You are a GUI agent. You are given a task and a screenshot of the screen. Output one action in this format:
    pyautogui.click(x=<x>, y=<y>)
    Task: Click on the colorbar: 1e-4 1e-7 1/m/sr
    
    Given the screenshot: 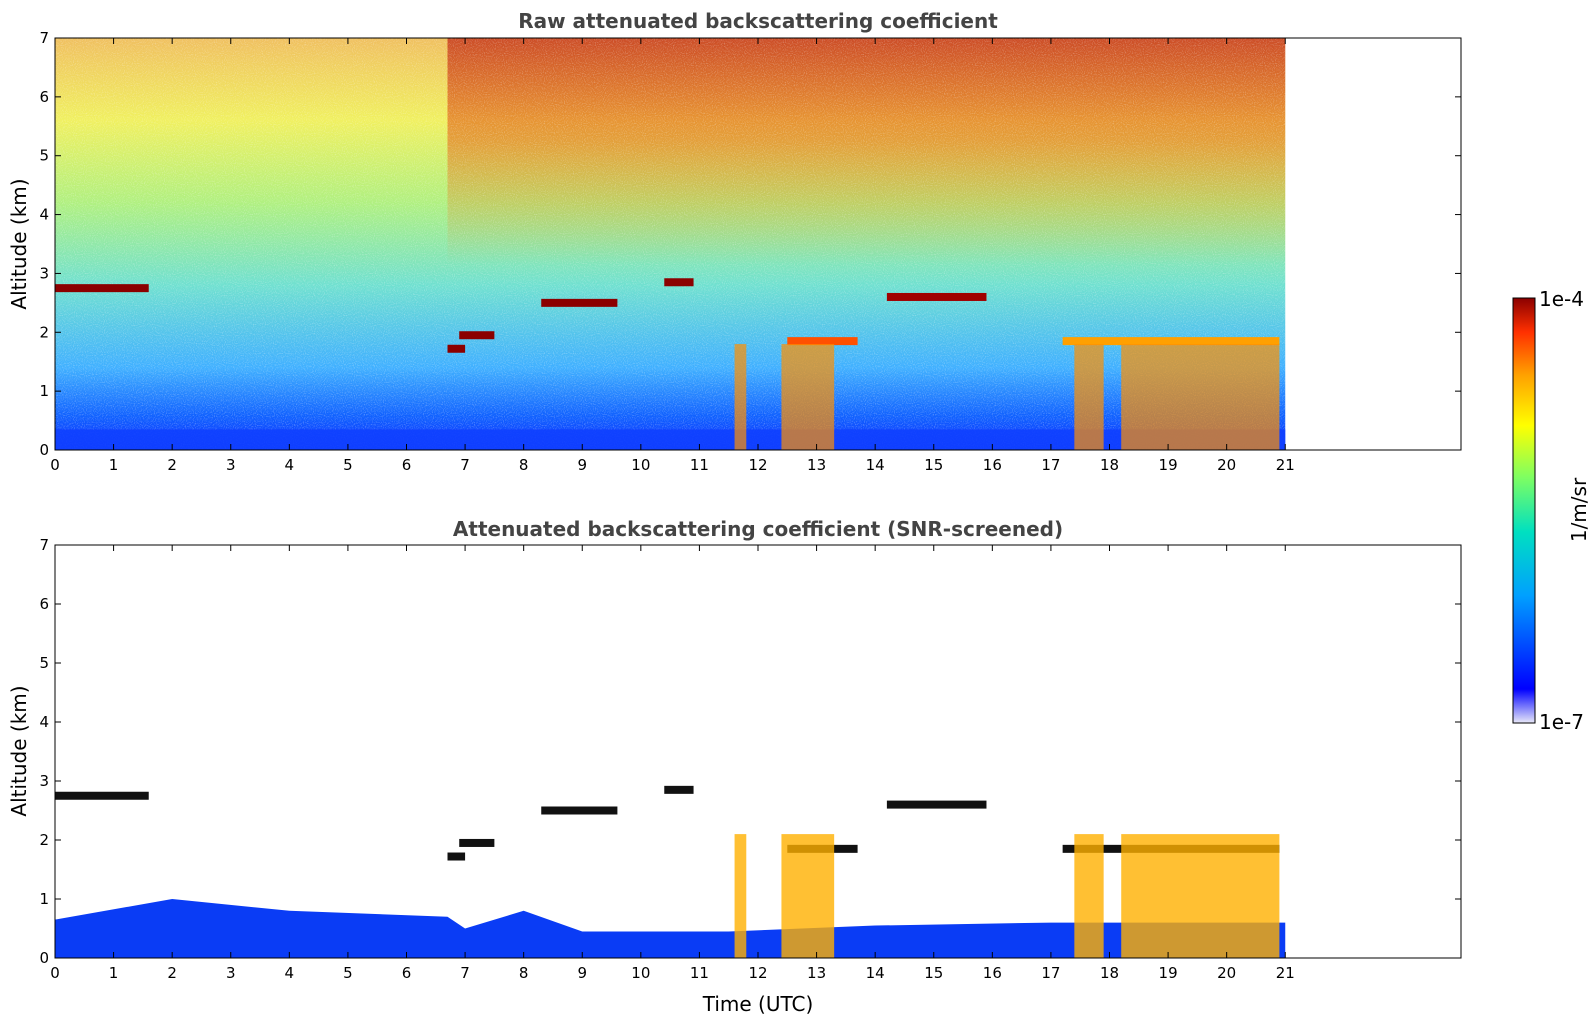 What is the action you would take?
    pyautogui.click(x=1551, y=510)
    